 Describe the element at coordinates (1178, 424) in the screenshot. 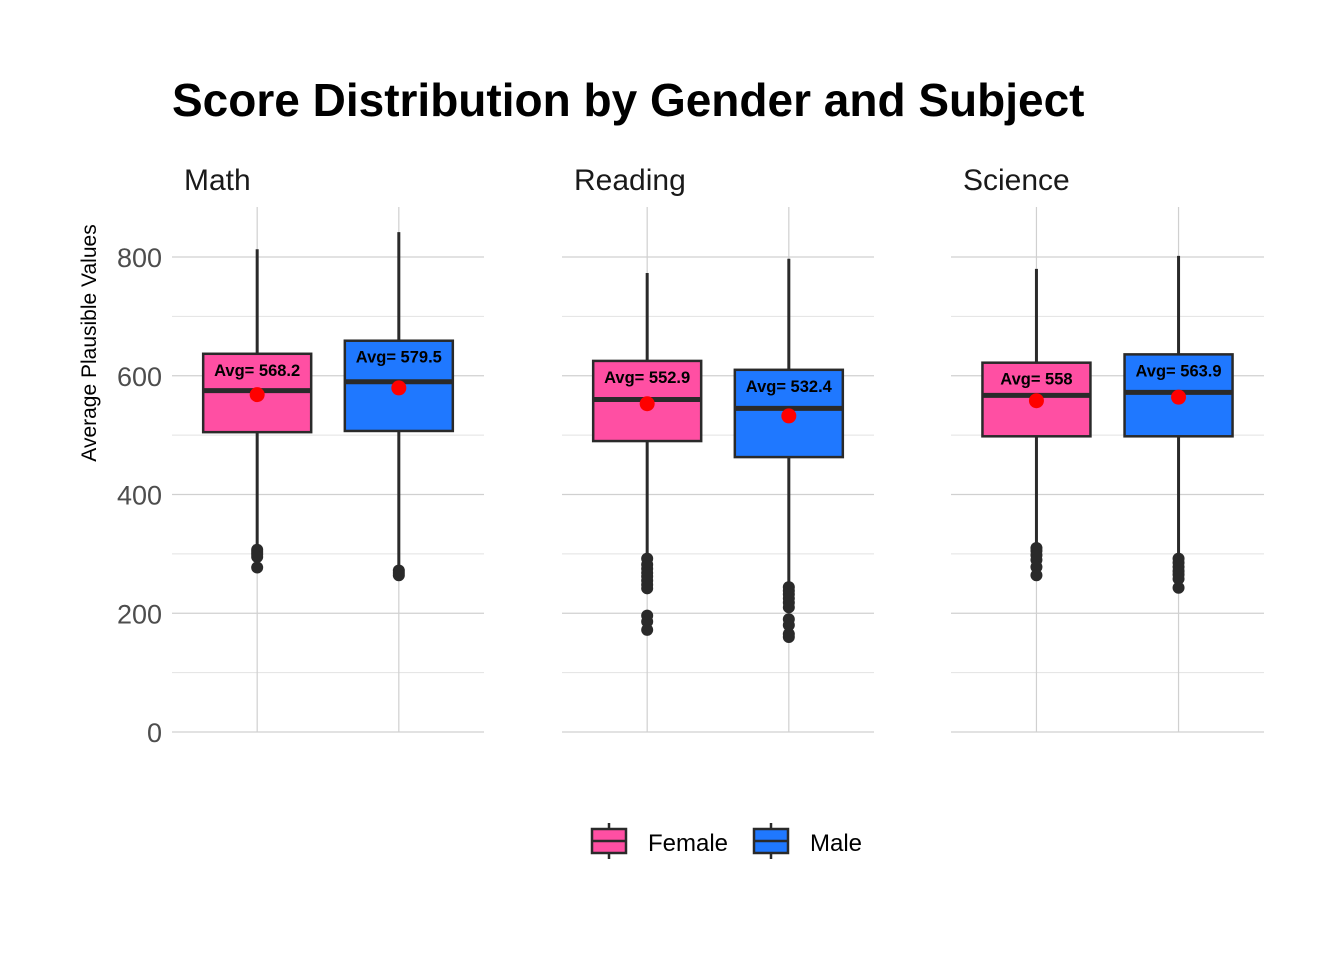

I see `box-science-male: Avg= 563.9` at that location.